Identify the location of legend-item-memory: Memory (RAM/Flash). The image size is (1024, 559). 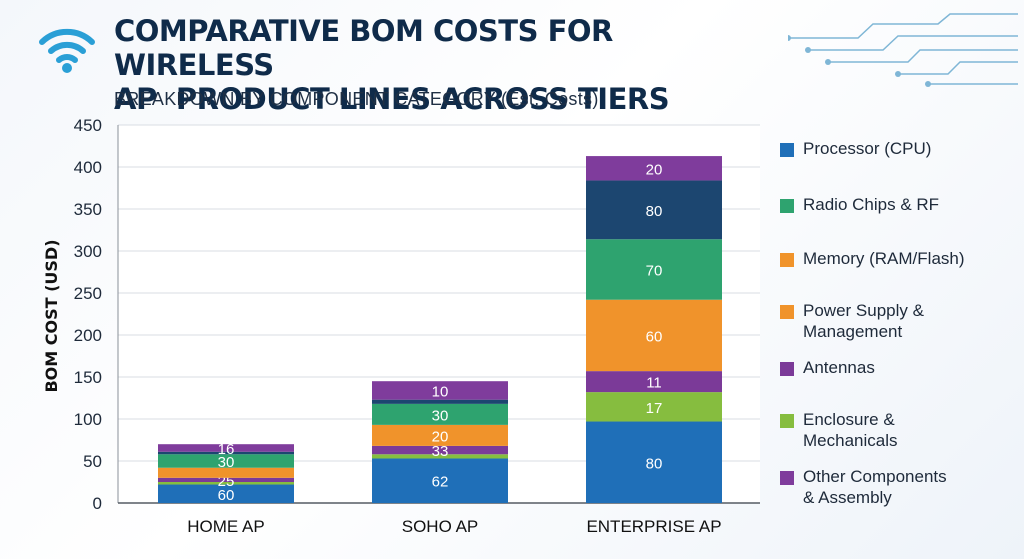
(899, 258).